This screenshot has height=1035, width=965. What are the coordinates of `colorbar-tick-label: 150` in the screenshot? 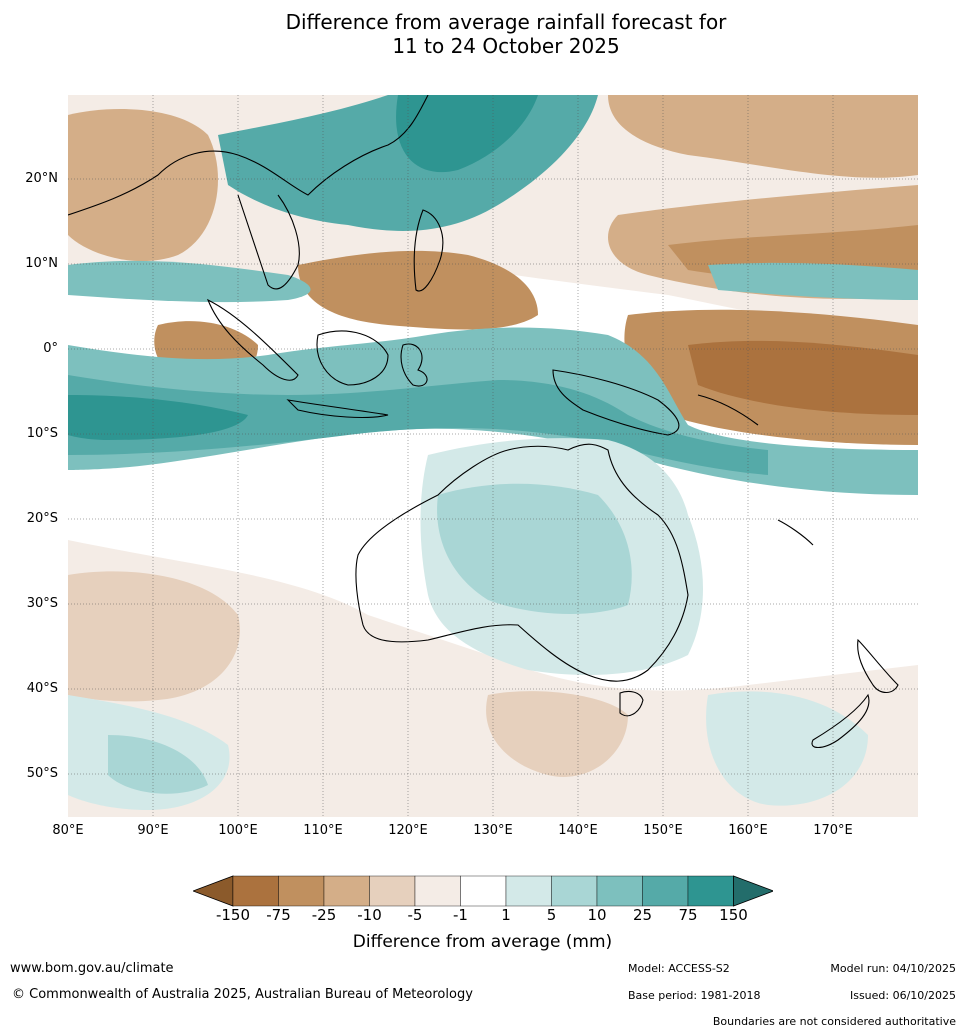 It's located at (733, 915).